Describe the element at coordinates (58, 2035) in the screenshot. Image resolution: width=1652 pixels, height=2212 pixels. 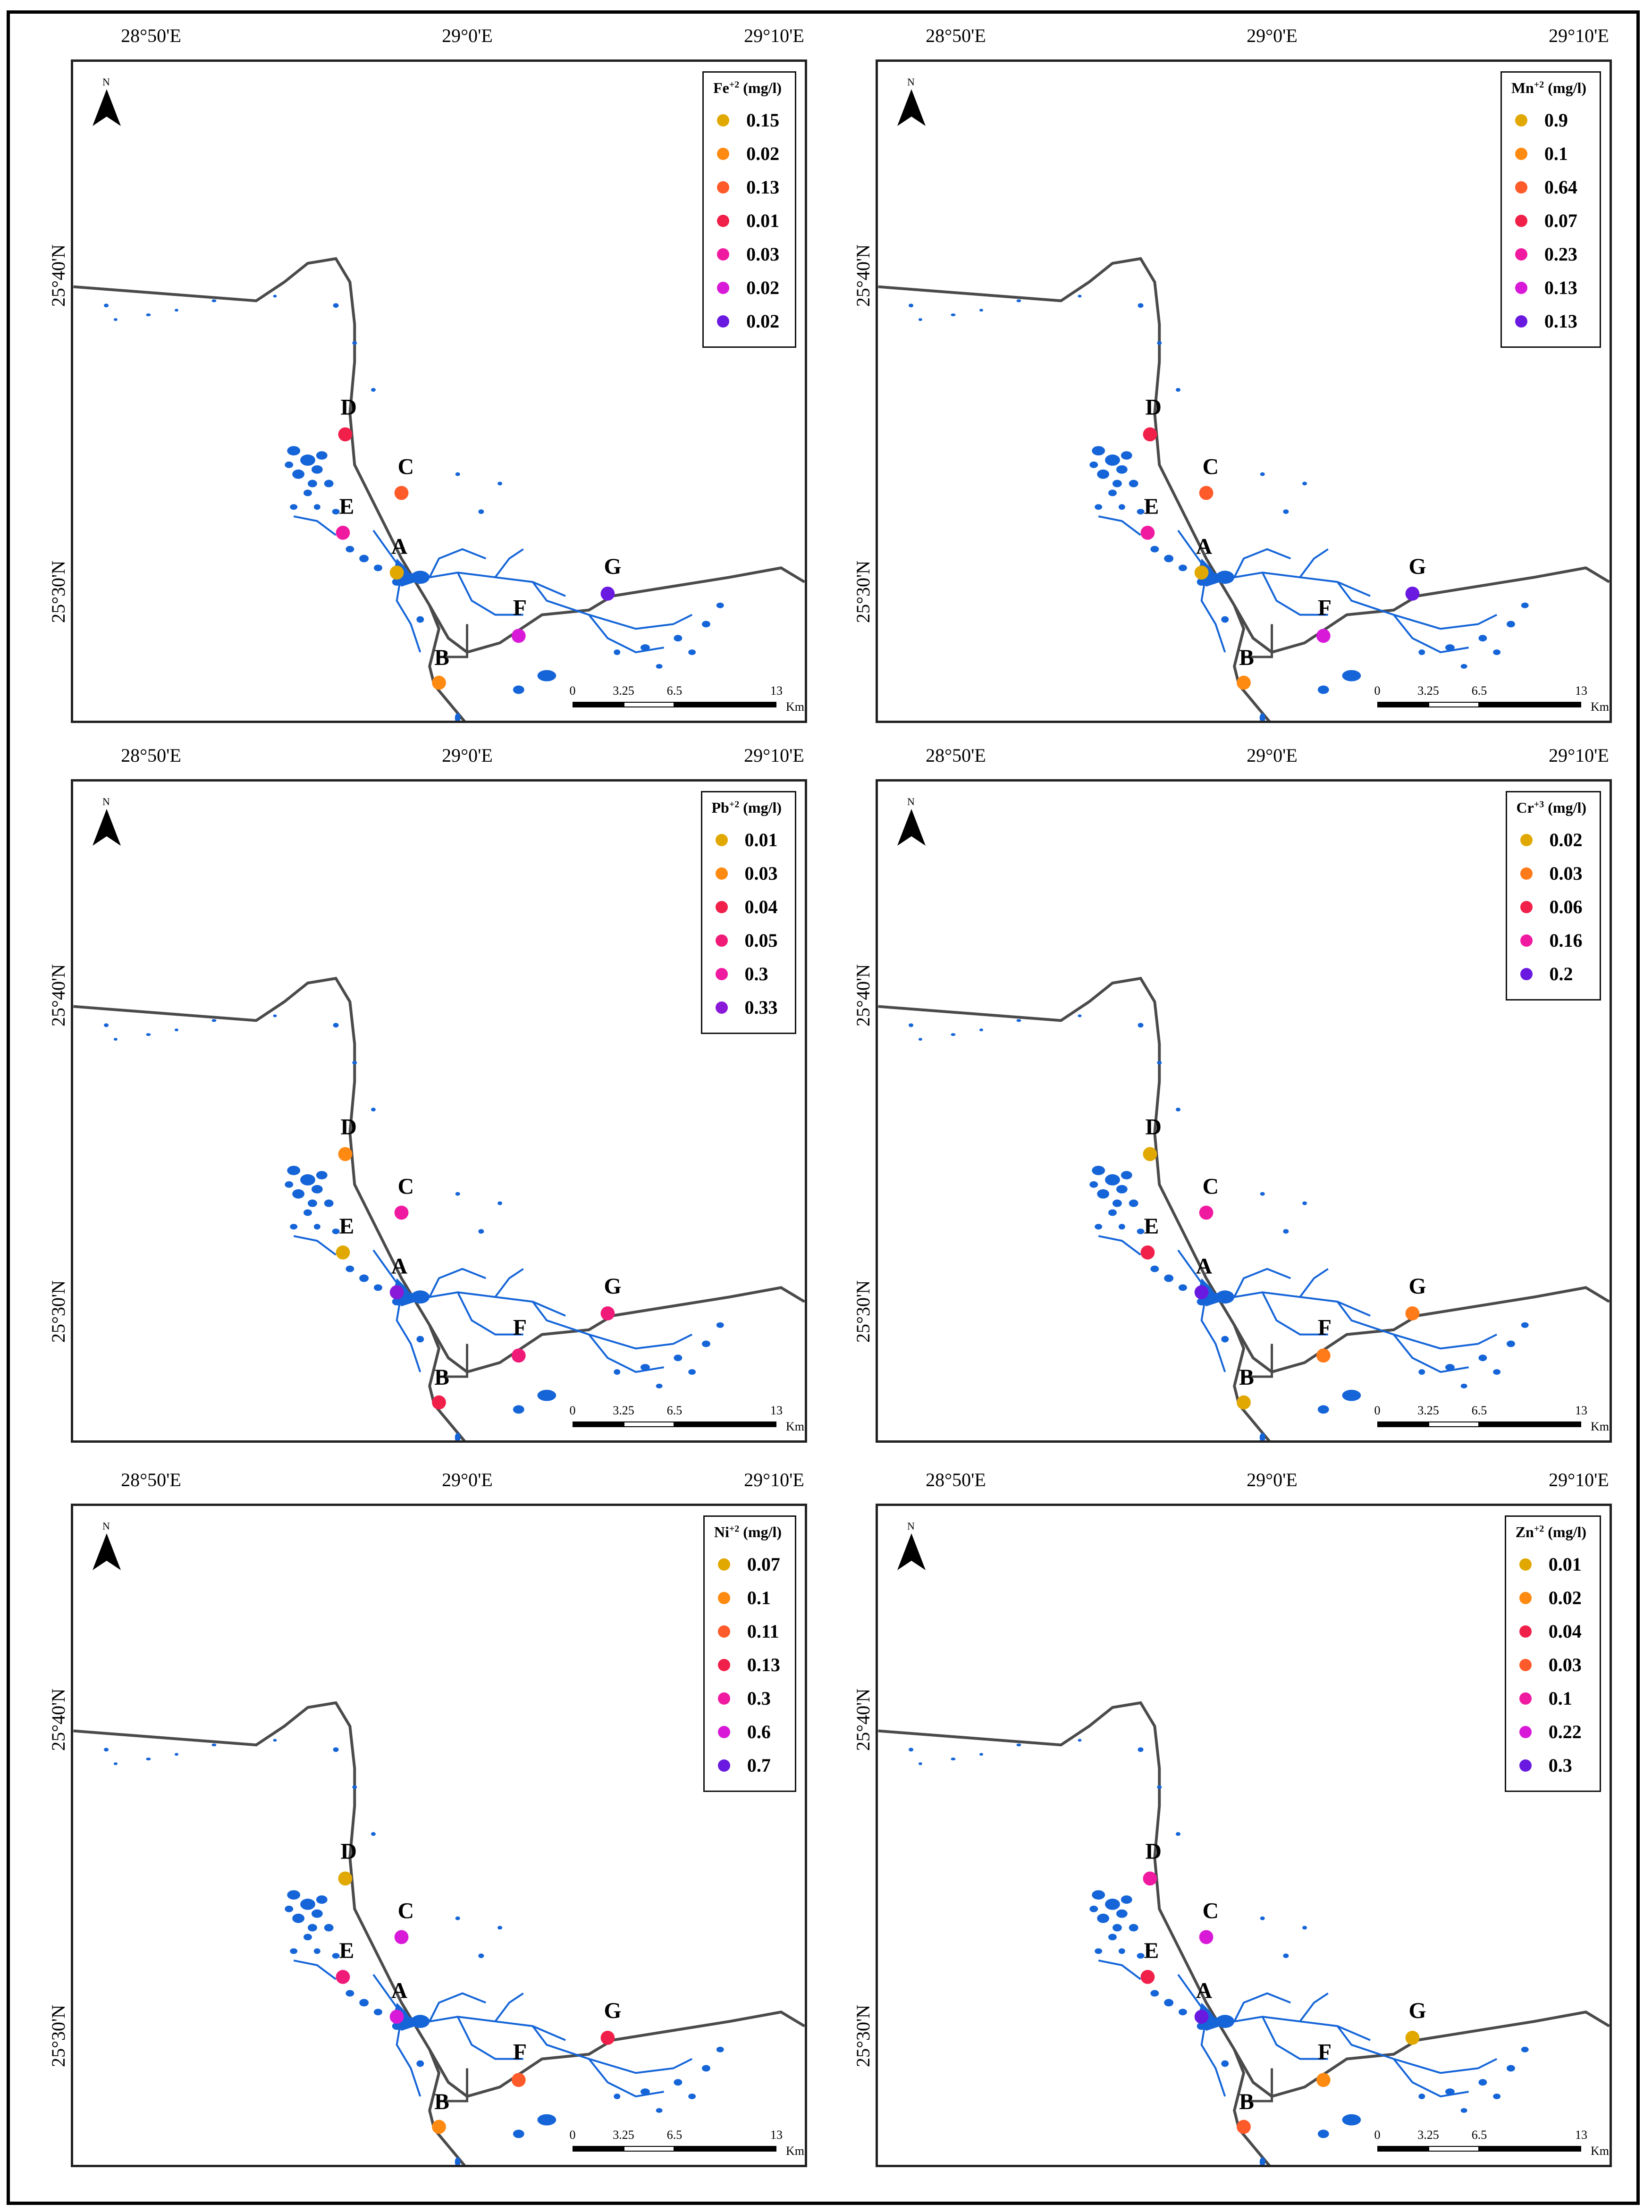
I see `latitude-label: 25°30'N` at that location.